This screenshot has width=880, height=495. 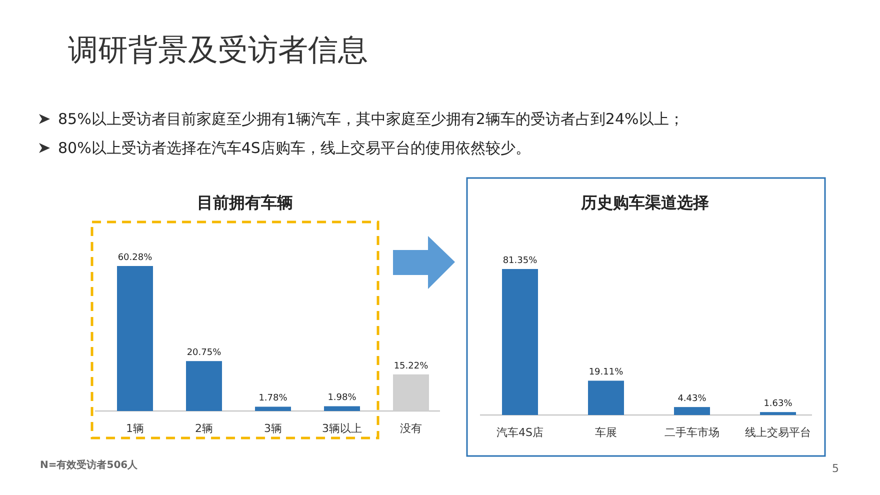 I want to click on text: 85%以上受访者目前家庭至少拥有1辆汽车，其中家庭至少拥有2辆车的受访者占到24%以上；, so click(x=371, y=119).